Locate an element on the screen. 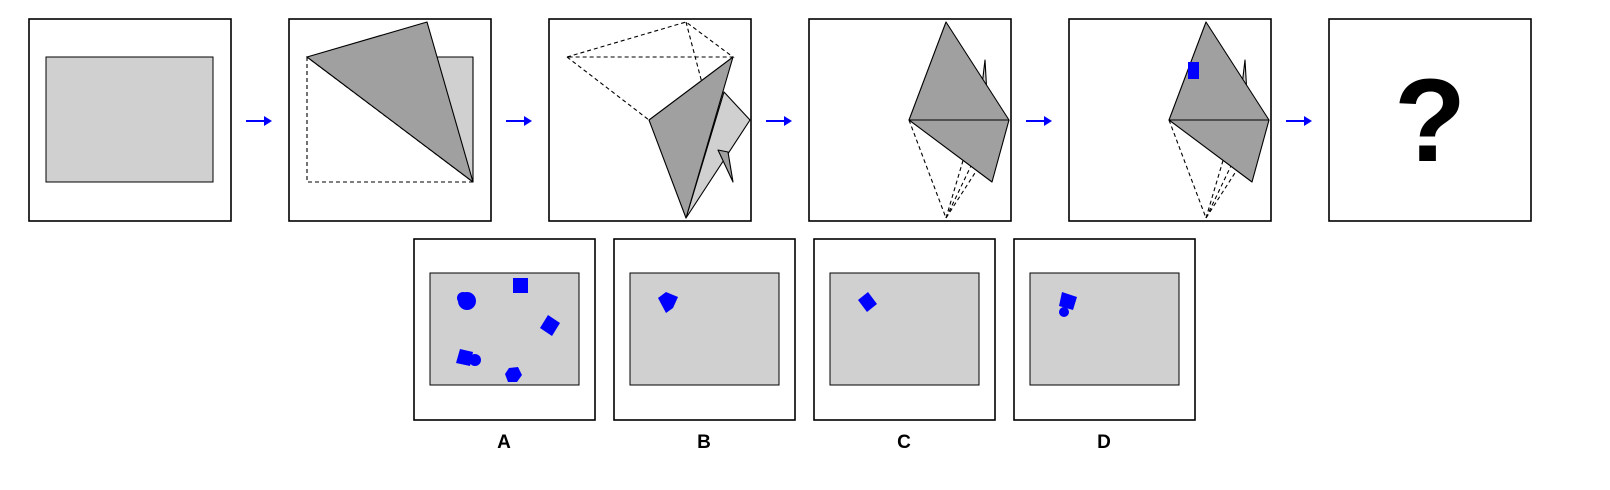  question-mark: ? is located at coordinates (1430, 121).